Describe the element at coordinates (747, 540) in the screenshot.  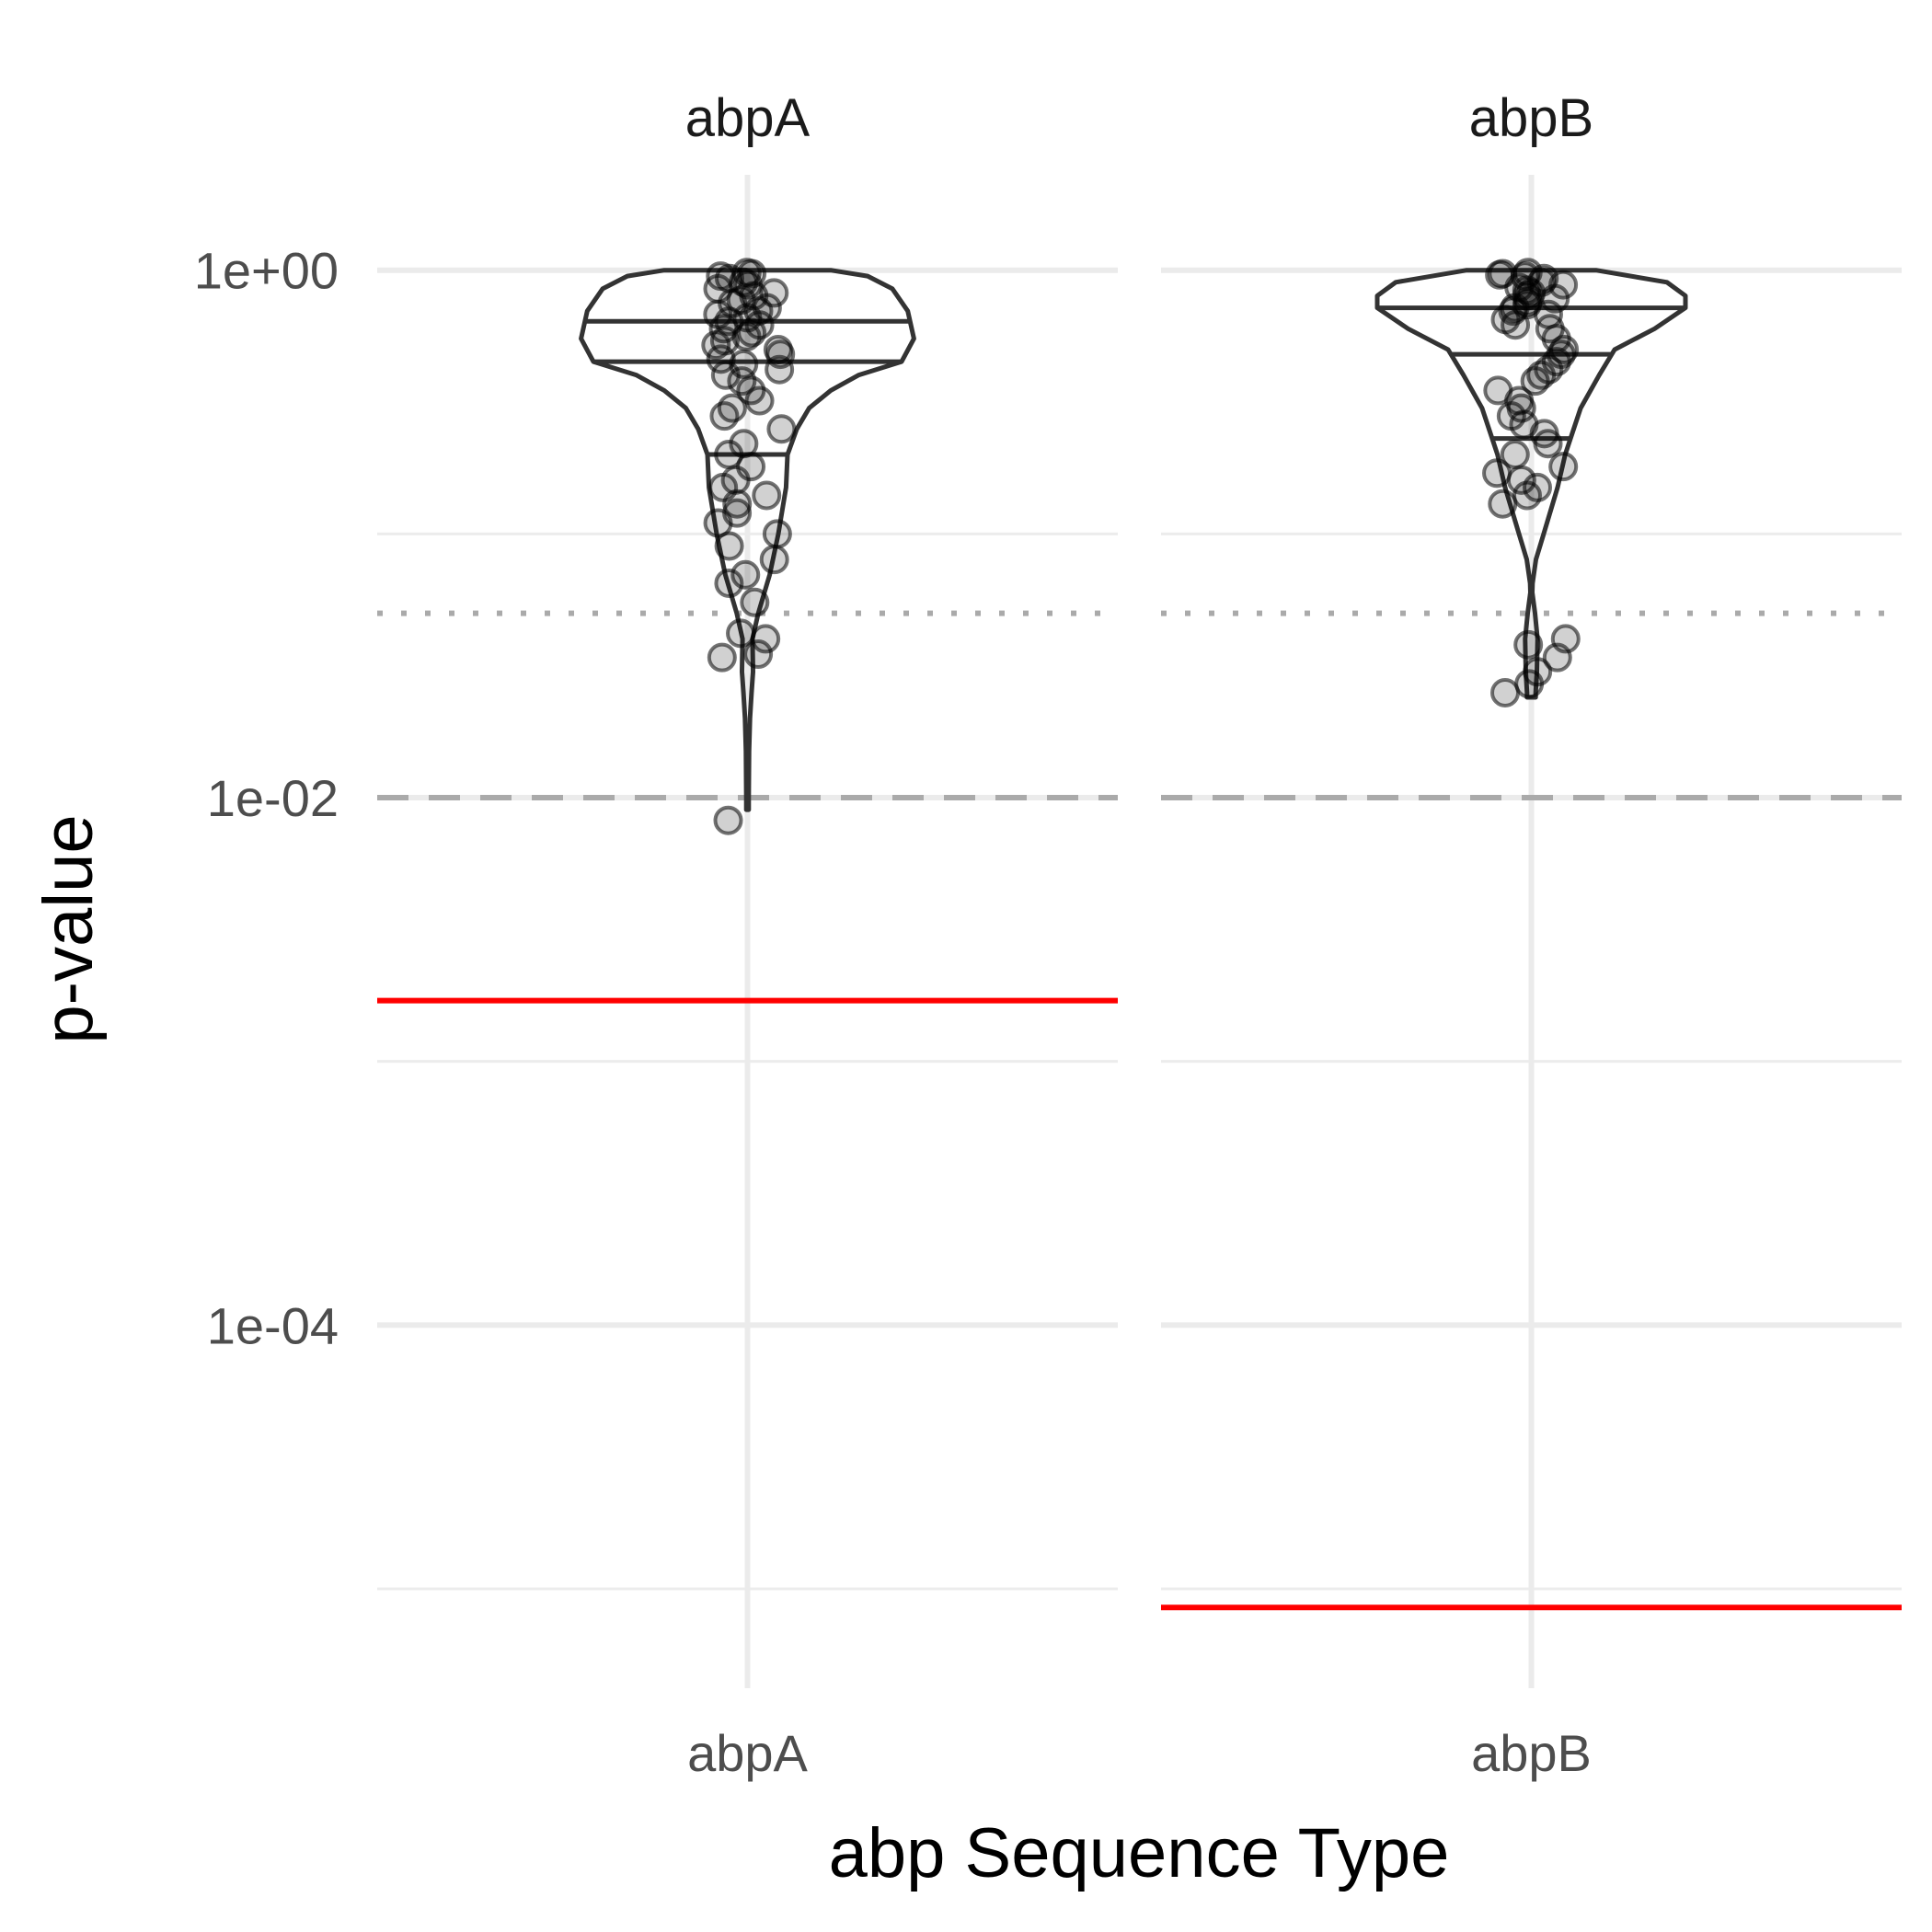
I see `violin-outline` at that location.